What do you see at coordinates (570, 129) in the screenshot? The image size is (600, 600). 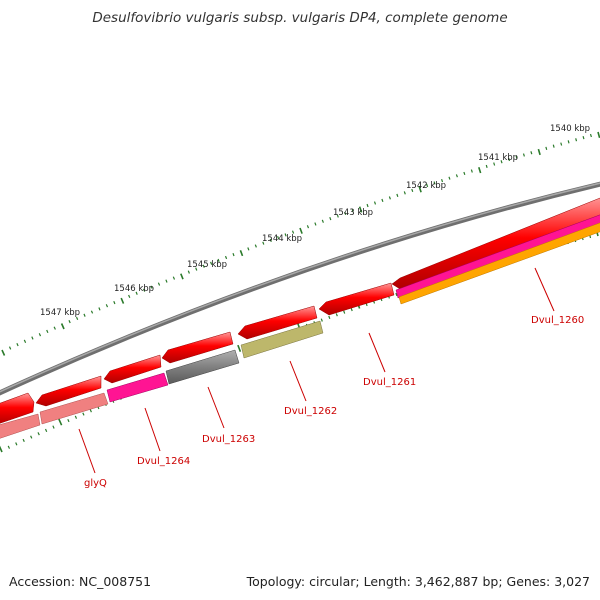 I see `tick-label: 1540 kbp` at bounding box center [570, 129].